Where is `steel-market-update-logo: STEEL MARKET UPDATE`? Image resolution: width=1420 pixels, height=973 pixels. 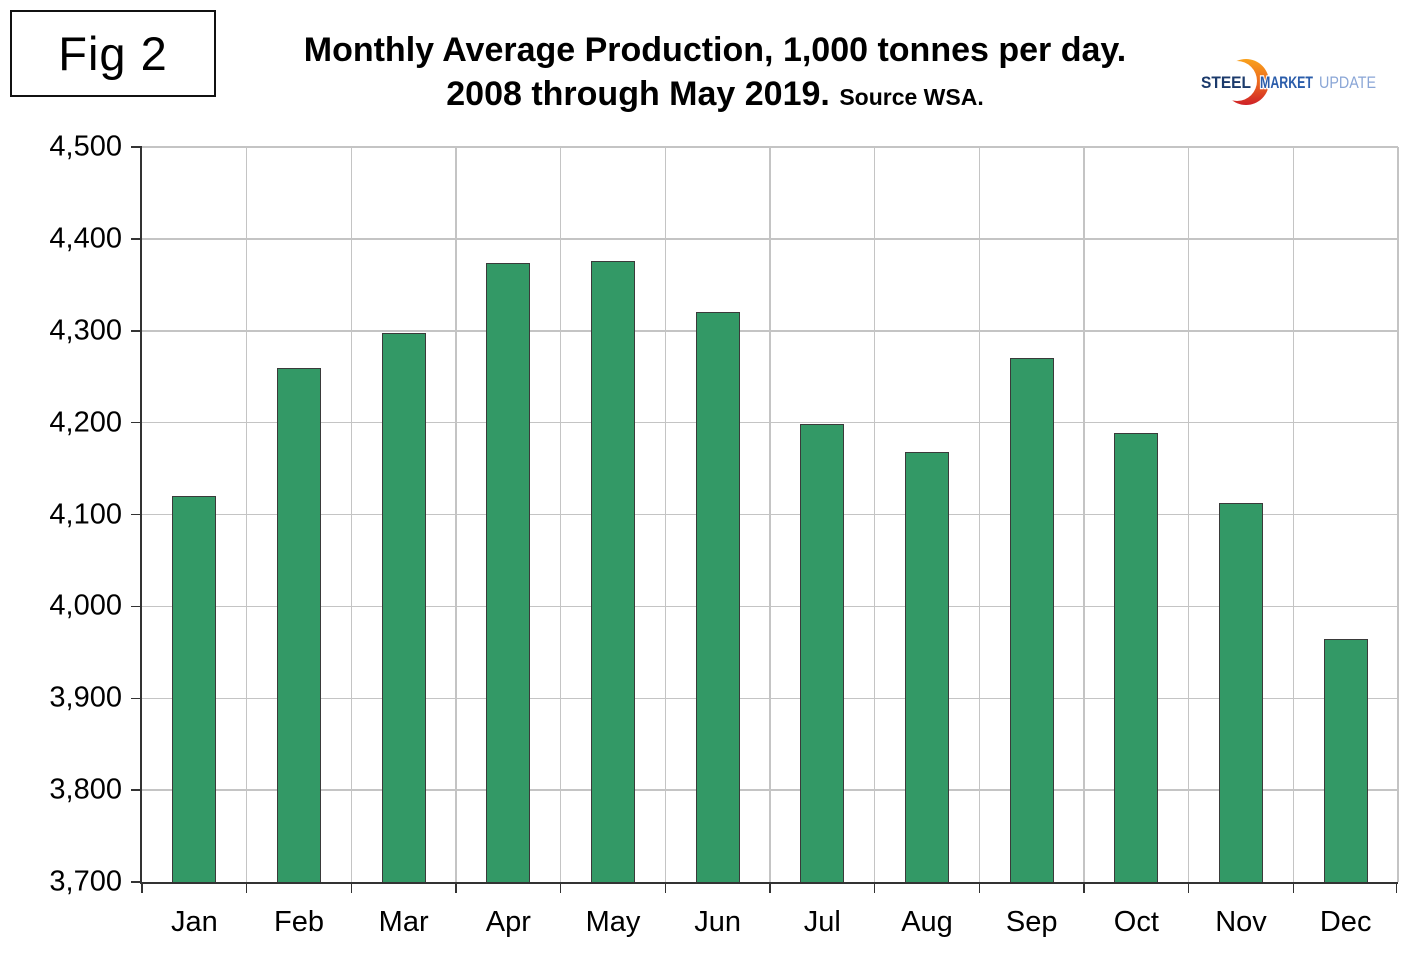
steel-market-update-logo: STEEL MARKET UPDATE is located at coordinates (1295, 82).